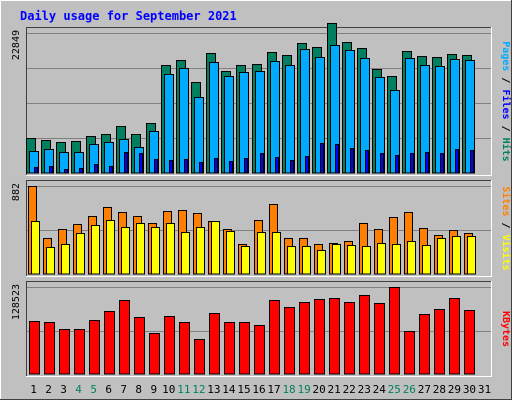 The height and width of the screenshot is (400, 512). I want to click on x-tick-label-day-17: 17, so click(273, 389).